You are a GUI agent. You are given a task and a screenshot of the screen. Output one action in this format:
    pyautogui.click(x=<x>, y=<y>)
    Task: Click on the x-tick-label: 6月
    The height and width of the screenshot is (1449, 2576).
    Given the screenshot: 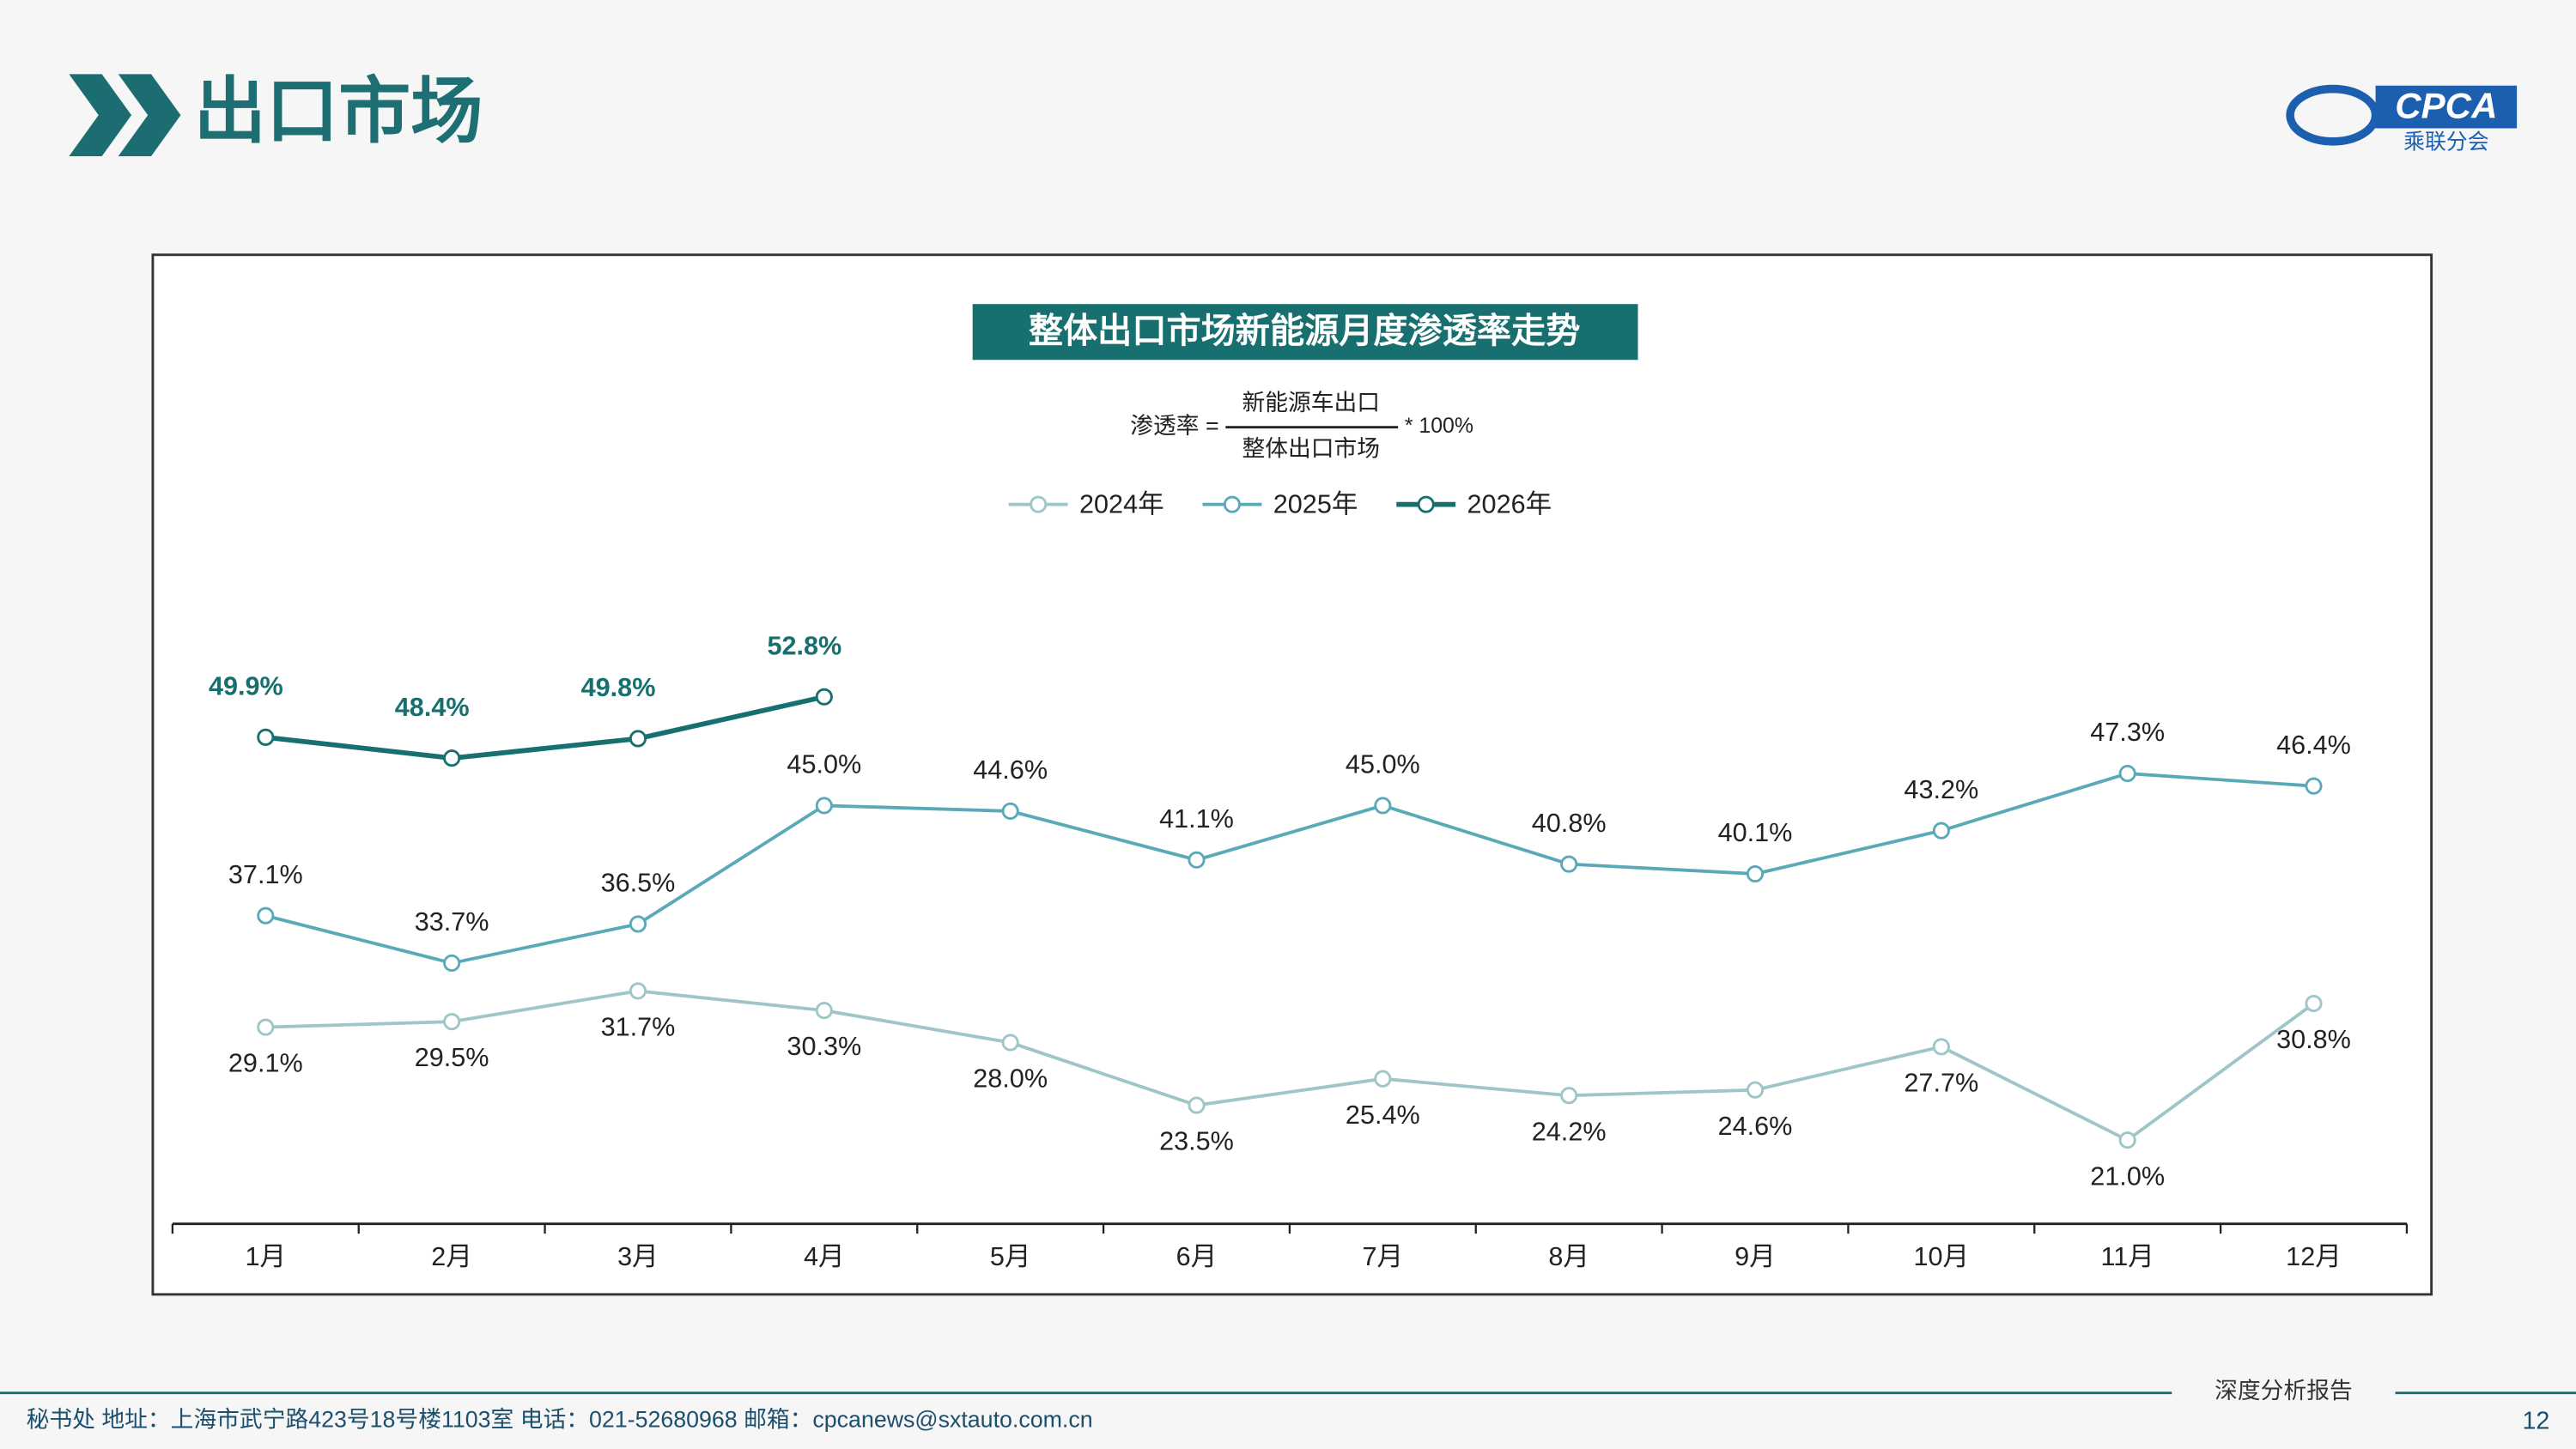 What is the action you would take?
    pyautogui.click(x=1197, y=1256)
    